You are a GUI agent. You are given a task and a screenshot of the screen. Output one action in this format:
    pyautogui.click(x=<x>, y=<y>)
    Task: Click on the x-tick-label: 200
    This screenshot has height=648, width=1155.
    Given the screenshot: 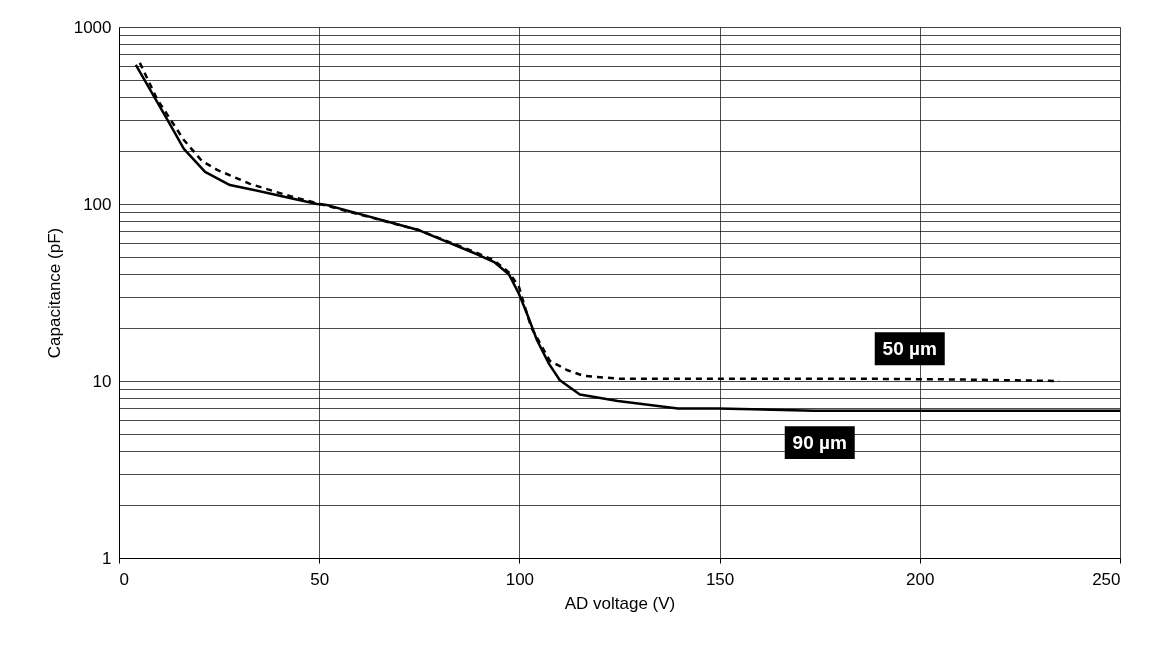 What is the action you would take?
    pyautogui.click(x=920, y=579)
    